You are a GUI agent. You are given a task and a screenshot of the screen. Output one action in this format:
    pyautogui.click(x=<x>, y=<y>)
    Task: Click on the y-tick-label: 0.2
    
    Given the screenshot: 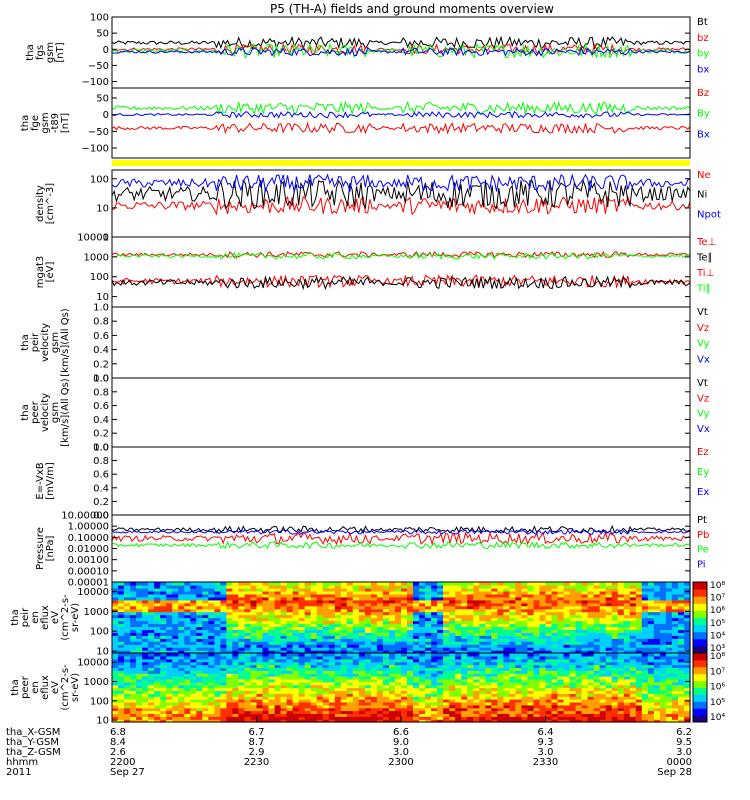 What is the action you would take?
    pyautogui.click(x=101, y=502)
    